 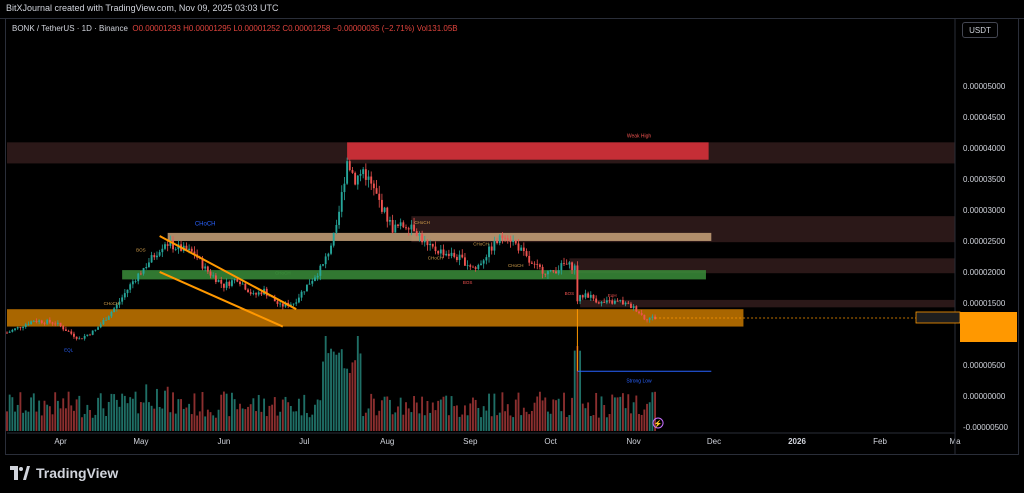 What do you see at coordinates (985, 427) in the screenshot?
I see `y-tick-label: -0.00000500` at bounding box center [985, 427].